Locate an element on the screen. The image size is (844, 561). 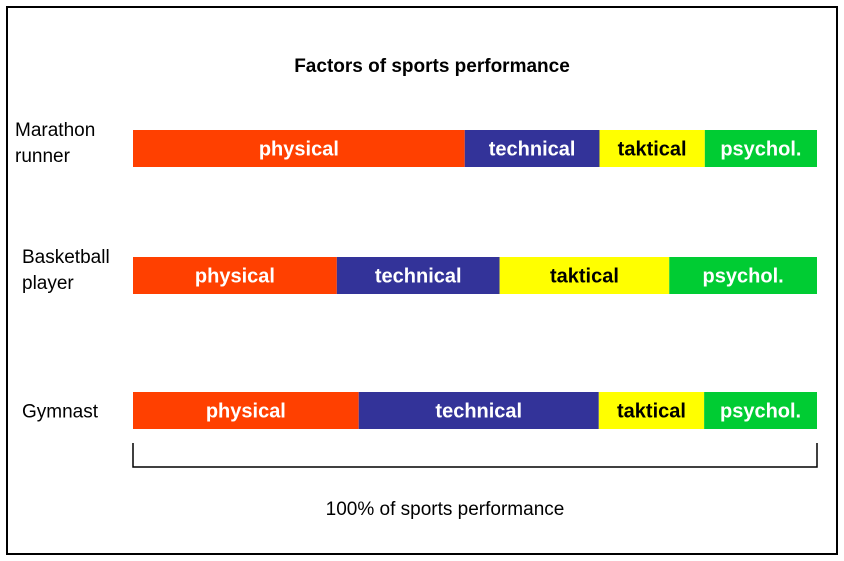
row-label: Basketball is located at coordinates (66, 257).